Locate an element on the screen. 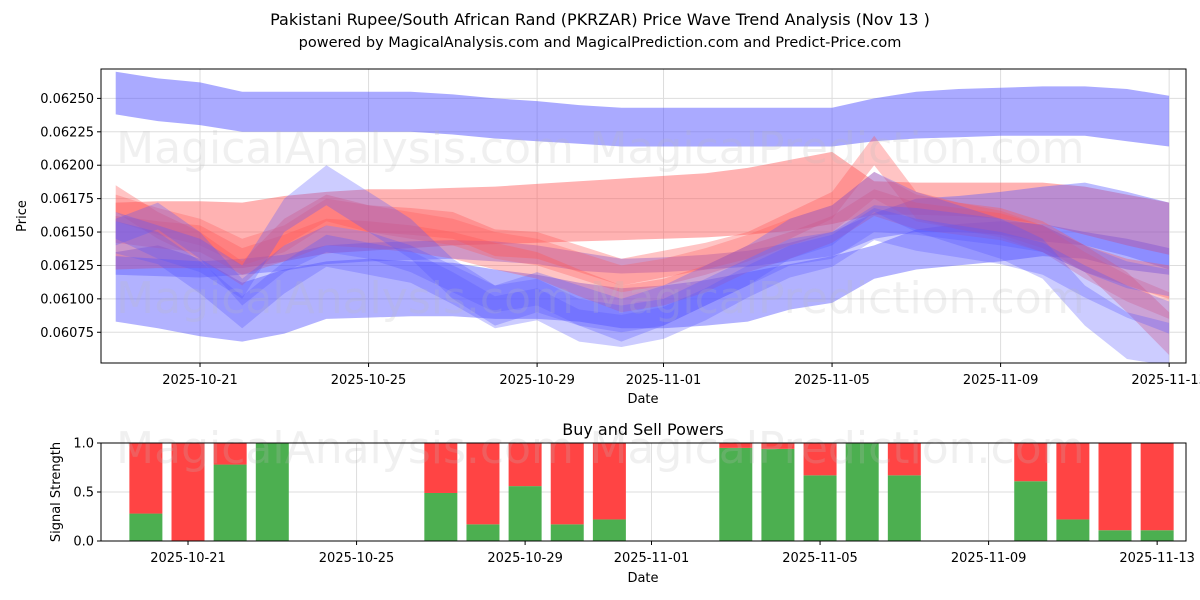  bottom-y-ticks: 0.0 0.5 1.0 is located at coordinates (87, 493).